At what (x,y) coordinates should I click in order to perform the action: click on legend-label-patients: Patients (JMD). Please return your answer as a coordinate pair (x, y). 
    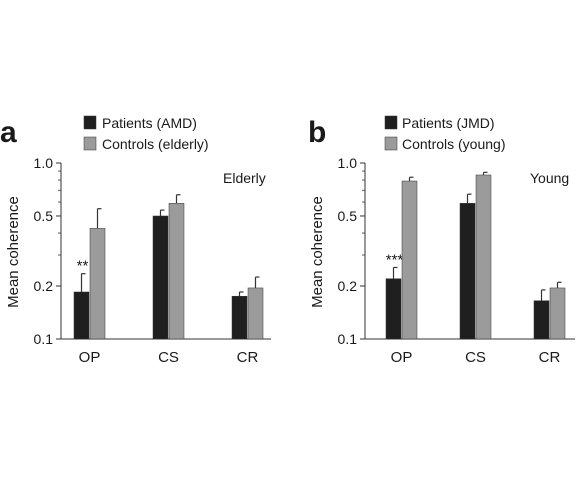
    Looking at the image, I should click on (448, 123).